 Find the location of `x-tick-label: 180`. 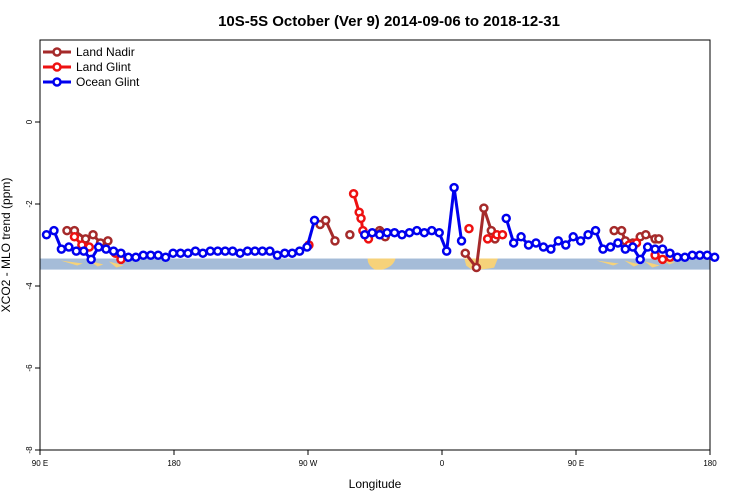

x-tick-label: 180 is located at coordinates (710, 463).